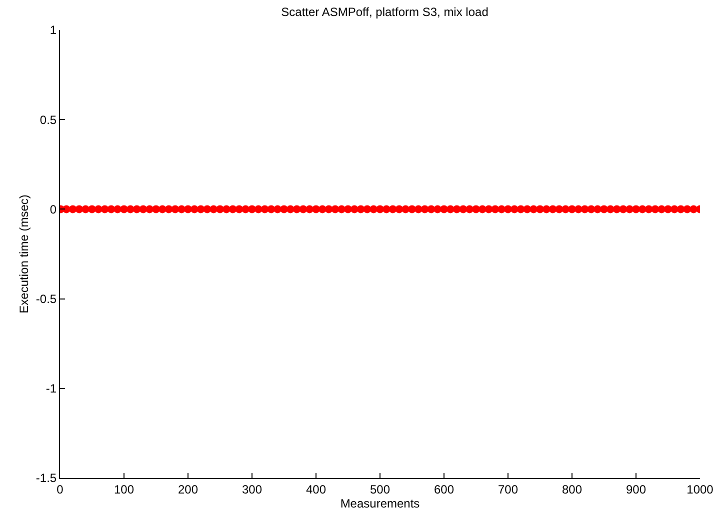 The width and height of the screenshot is (726, 519). I want to click on chart-title: Scatter ASMPoff, platform S3, mix load, so click(384, 12).